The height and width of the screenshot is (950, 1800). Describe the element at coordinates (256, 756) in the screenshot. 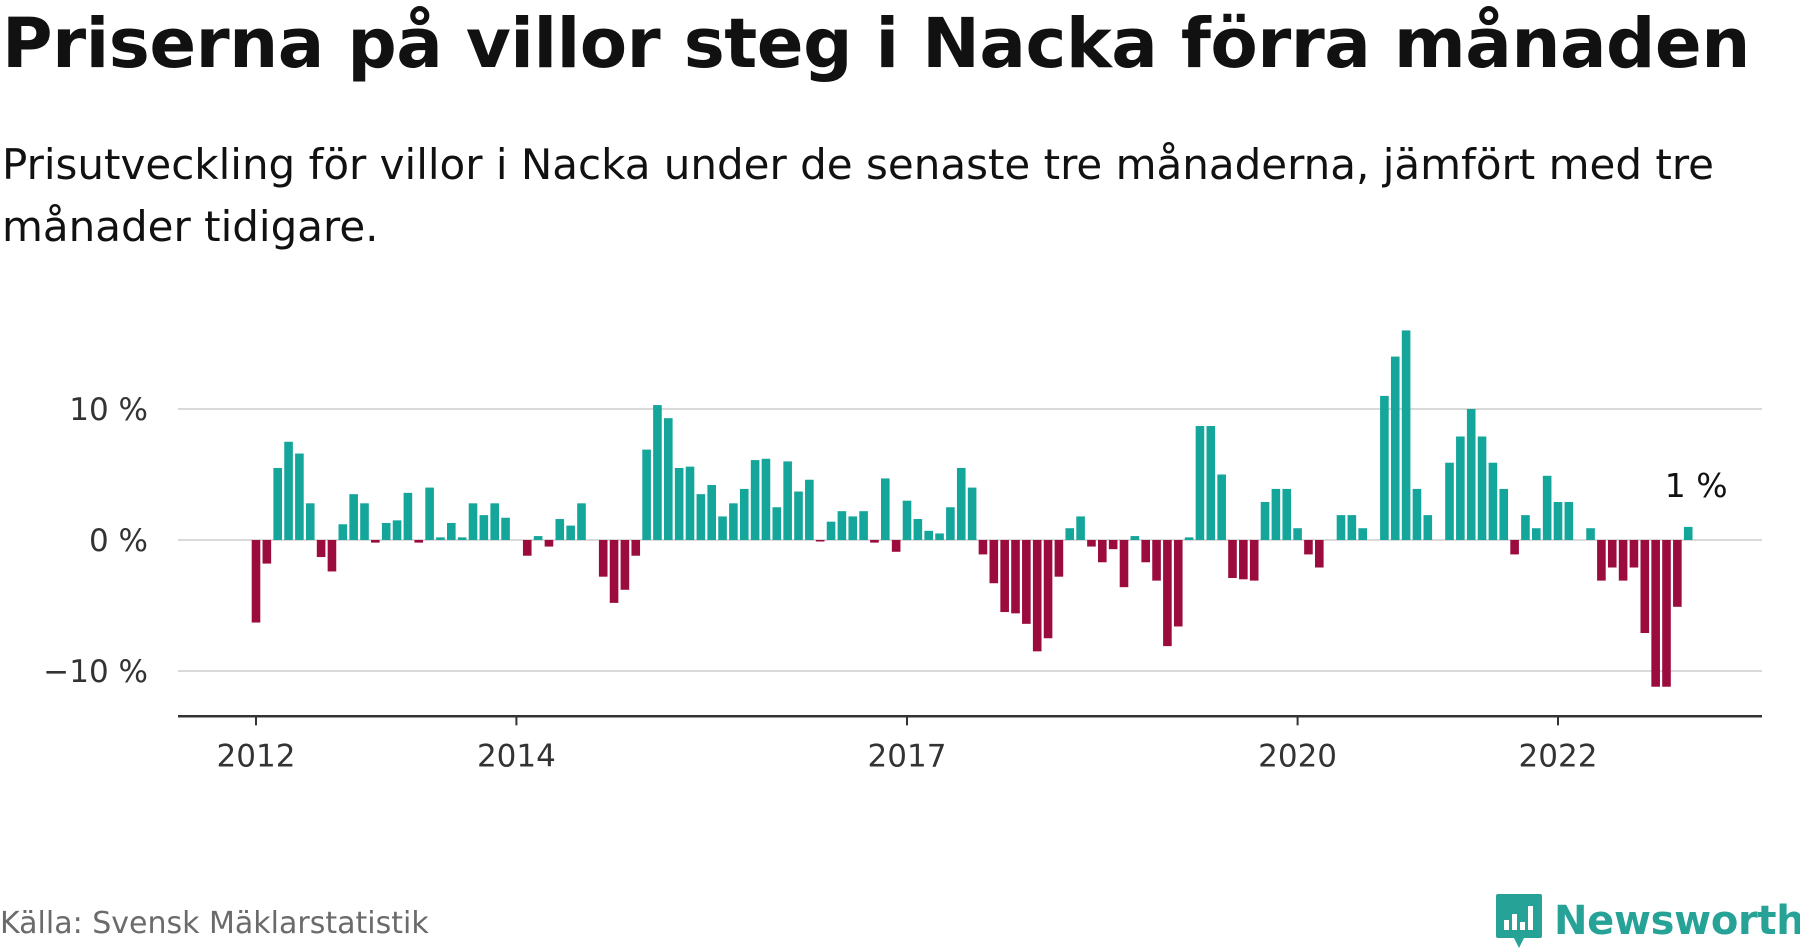

I see `x-tick-label: 2012` at that location.